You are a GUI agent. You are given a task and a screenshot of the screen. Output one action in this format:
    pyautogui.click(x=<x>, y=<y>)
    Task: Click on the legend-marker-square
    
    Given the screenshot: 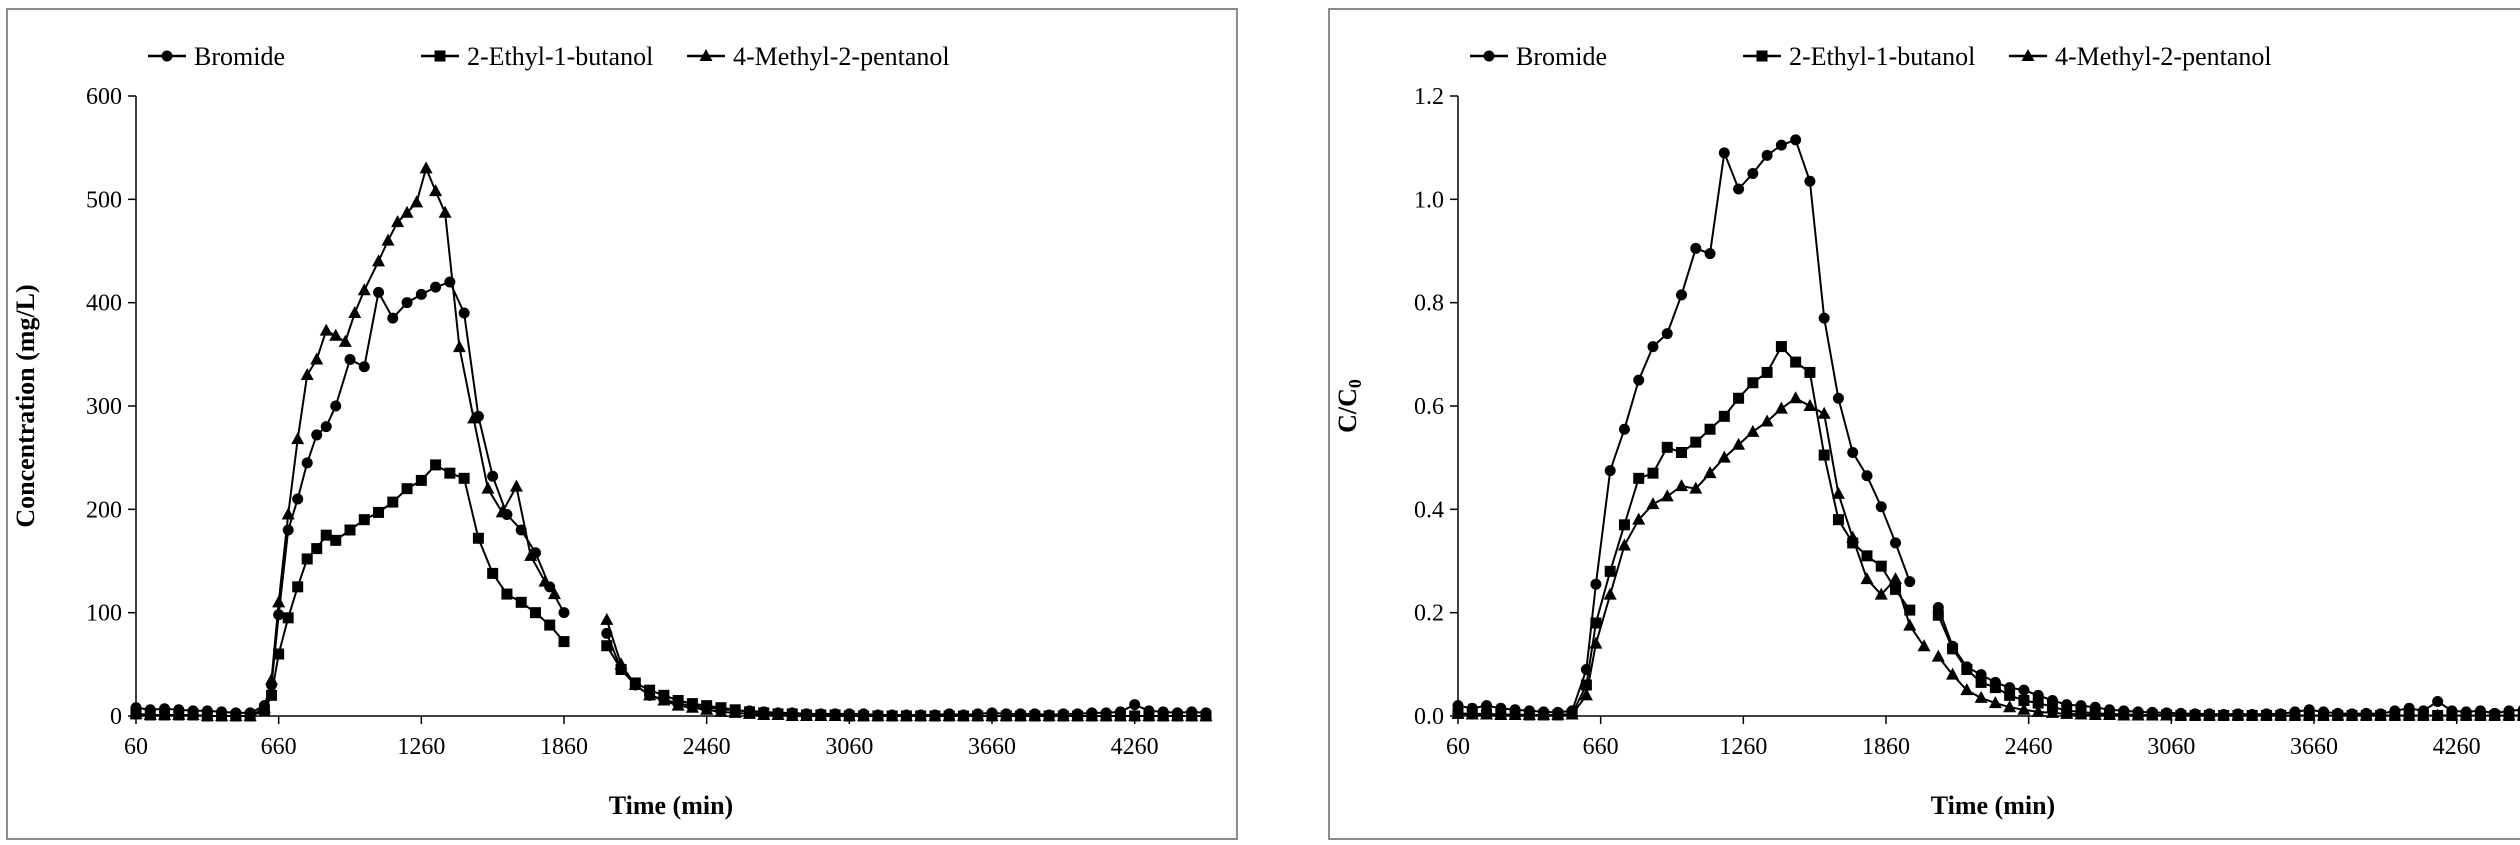 What is the action you would take?
    pyautogui.click(x=440, y=56)
    